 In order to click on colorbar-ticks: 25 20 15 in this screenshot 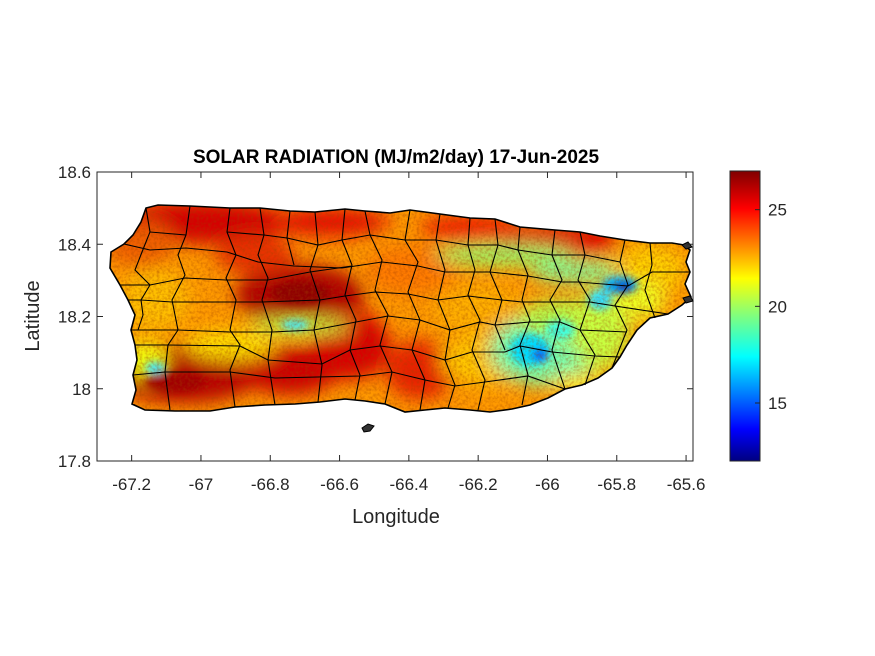, I will do `click(771, 307)`.